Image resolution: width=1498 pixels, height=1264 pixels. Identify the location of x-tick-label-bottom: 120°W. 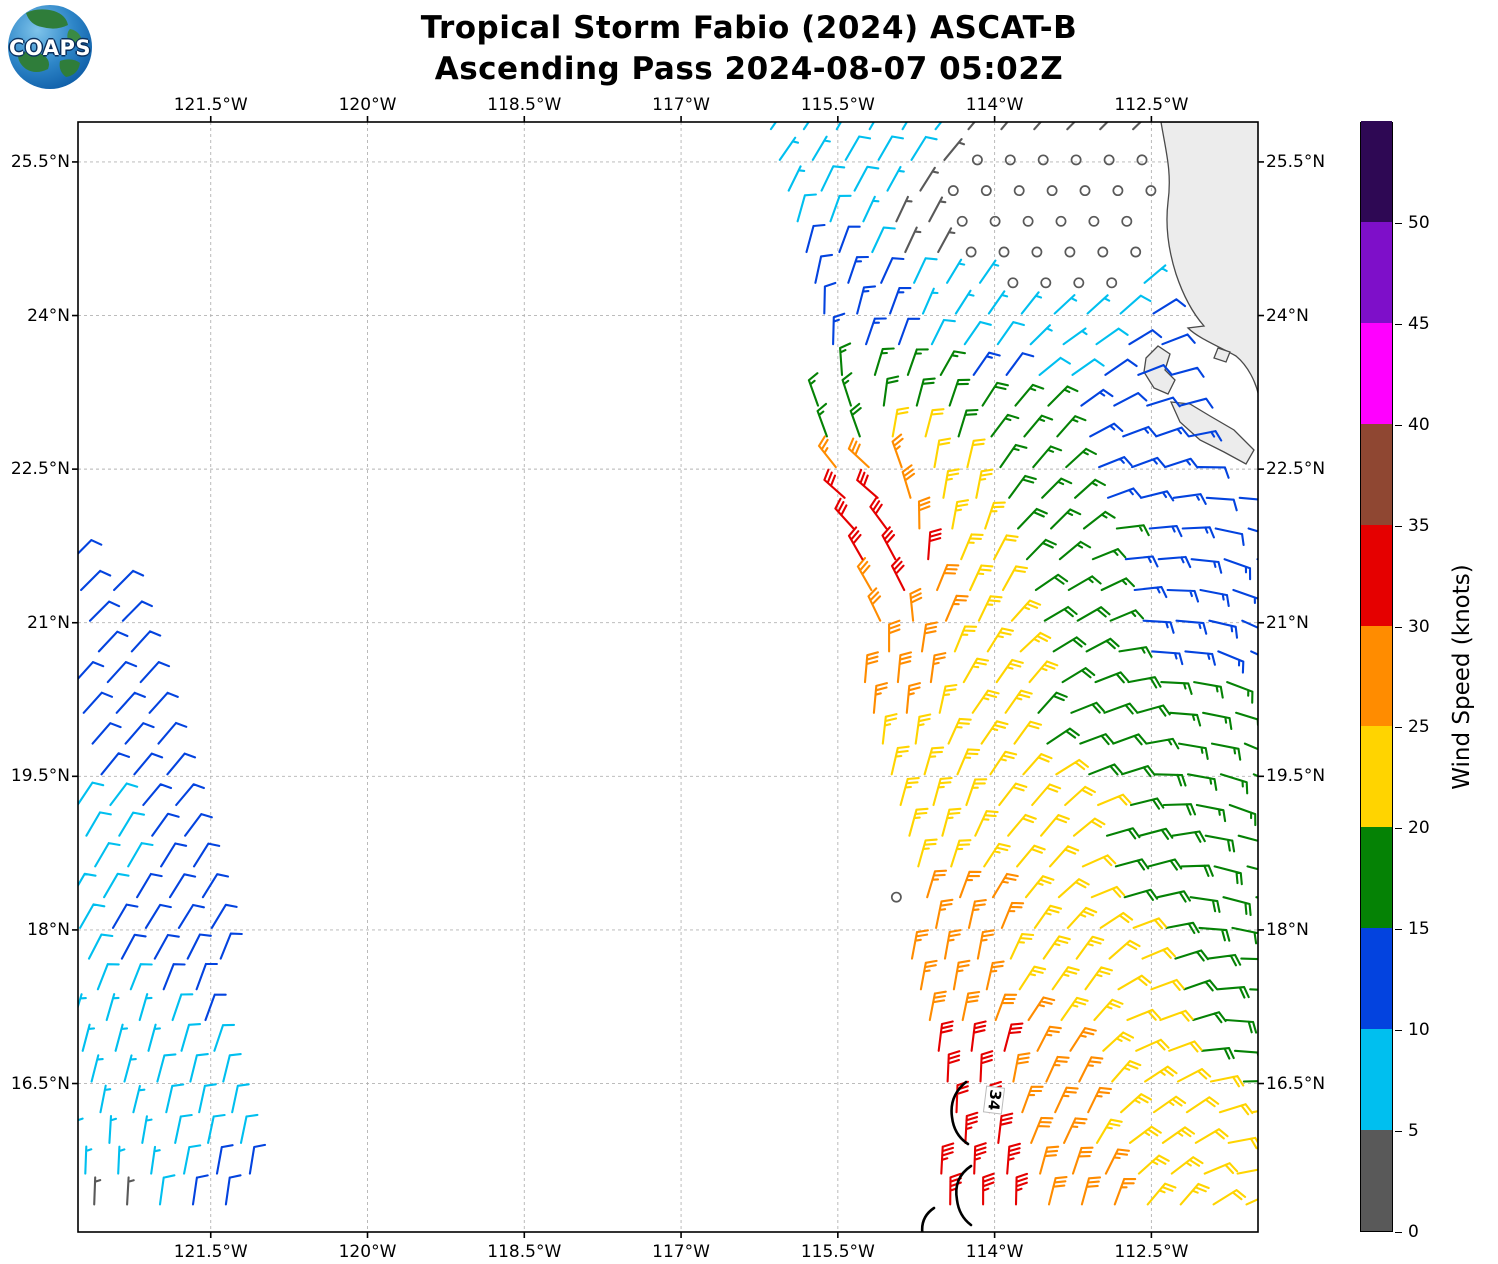
(367, 1252).